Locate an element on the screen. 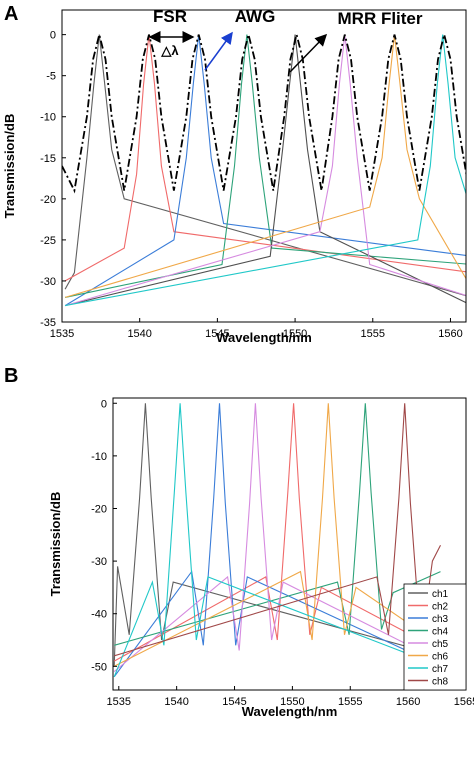 This screenshot has height=762, width=474. x-tick-label: 1565 is located at coordinates (464, 702).